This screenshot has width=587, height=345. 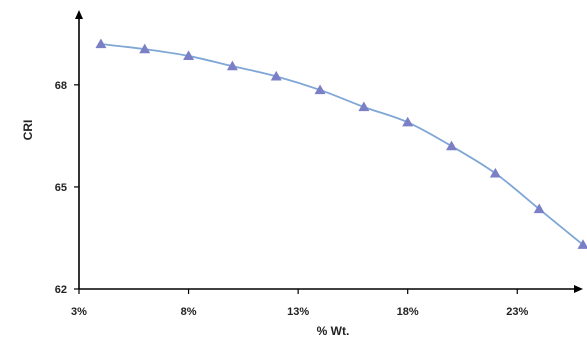 I want to click on y-tick-label: 65, so click(x=61, y=188).